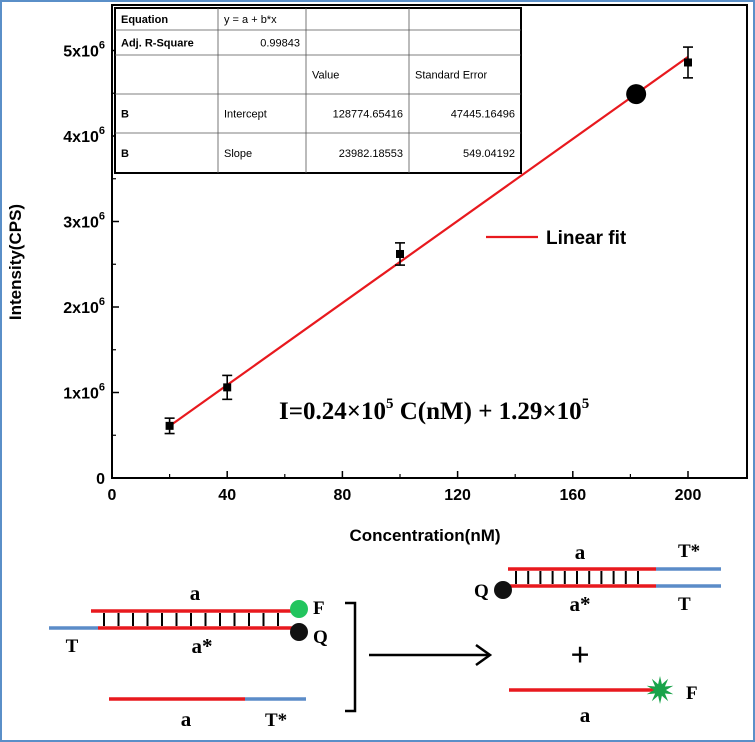 Image resolution: width=755 pixels, height=742 pixels. I want to click on fluorophore-star-icon, so click(660, 690).